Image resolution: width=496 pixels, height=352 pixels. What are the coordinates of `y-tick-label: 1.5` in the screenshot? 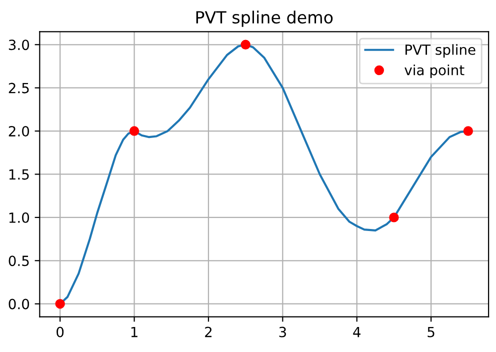 It's located at (19, 174).